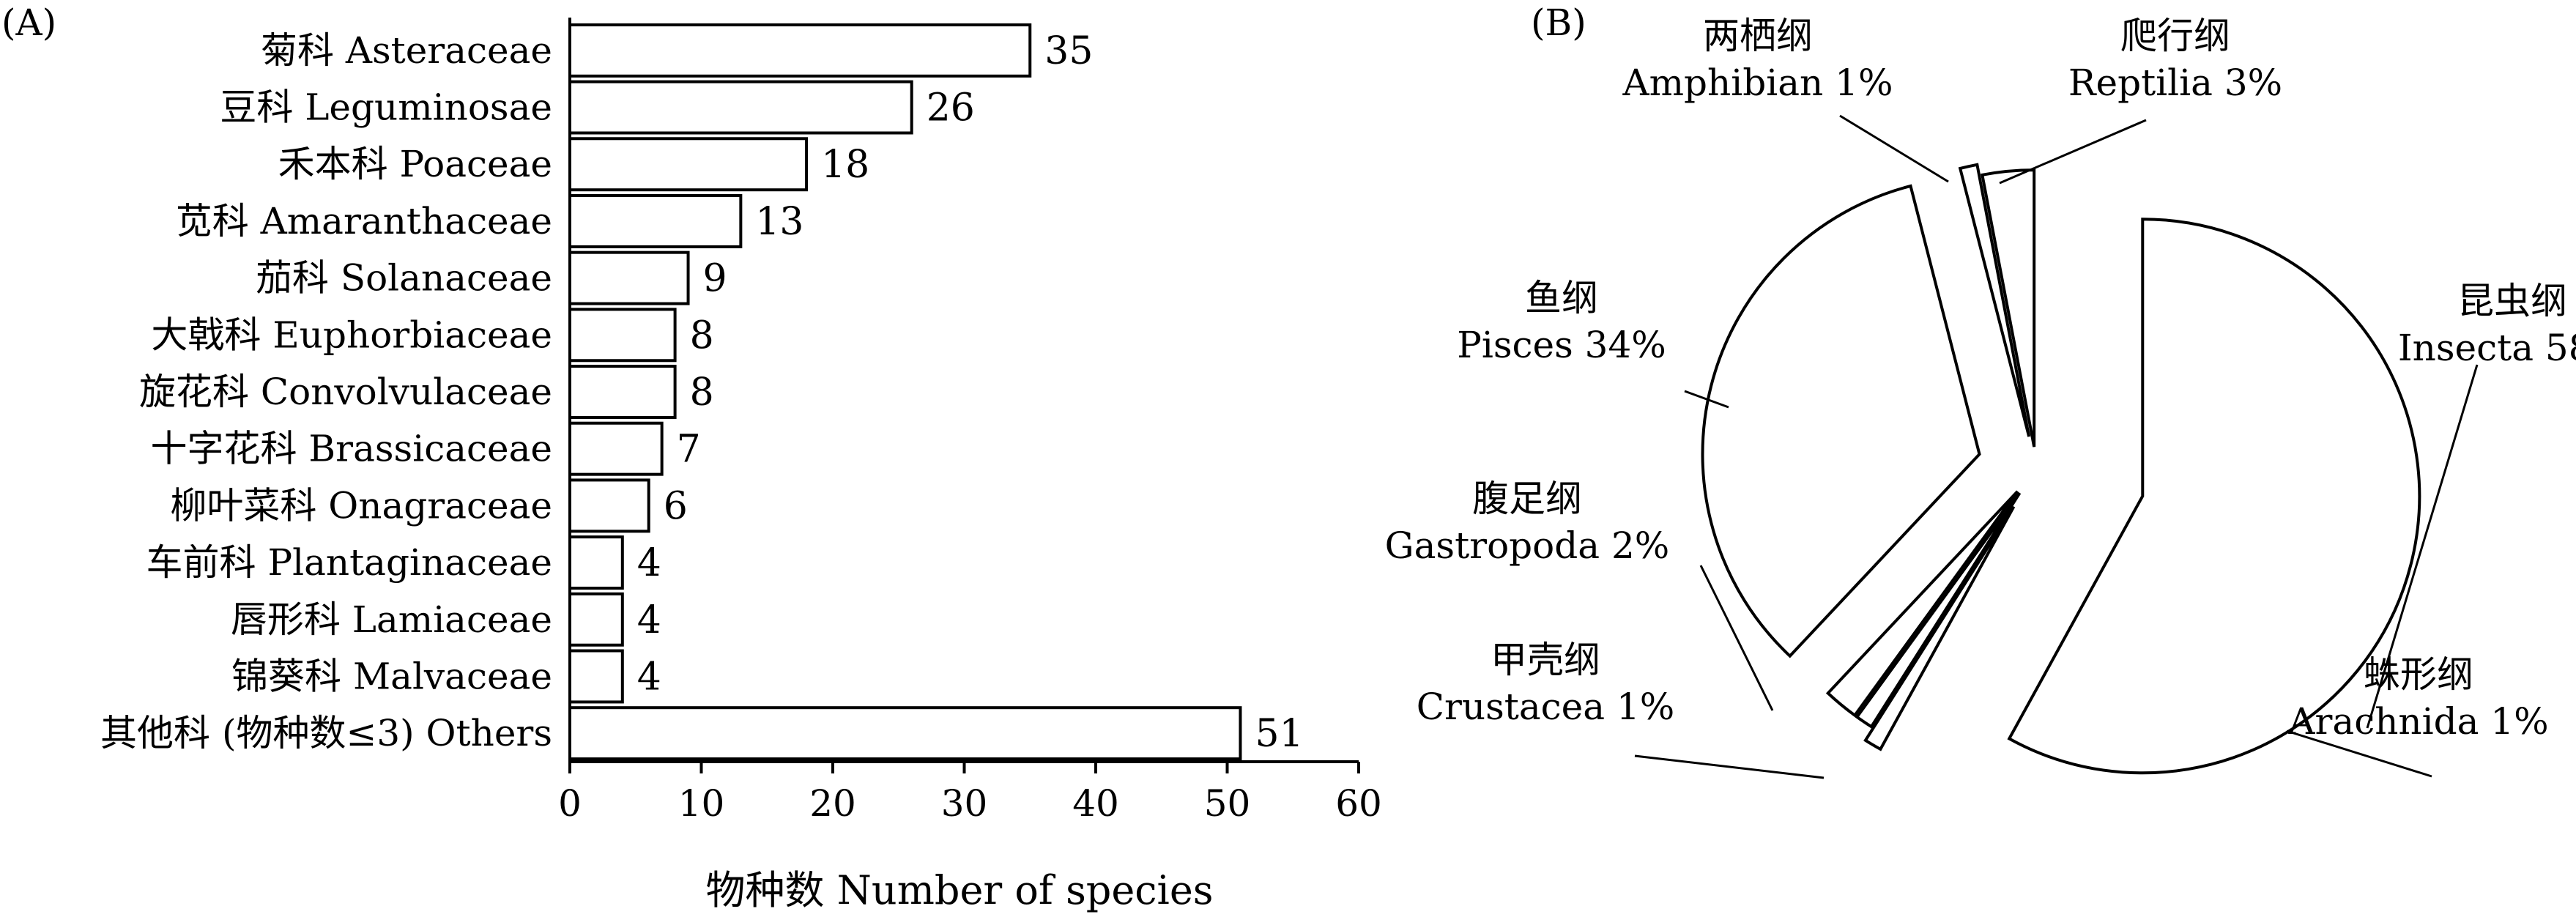 This screenshot has width=2576, height=917. Describe the element at coordinates (415, 164) in the screenshot. I see `category-label: 禾本科 Poaceae` at that location.